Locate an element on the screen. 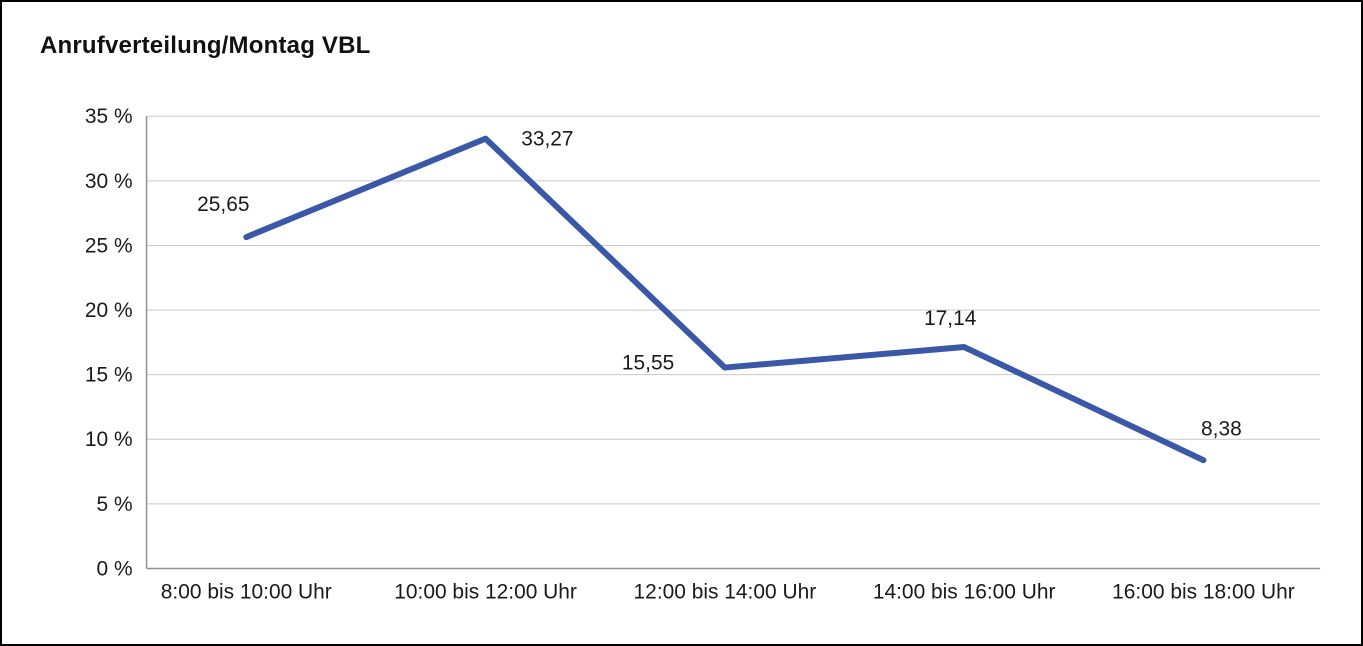 This screenshot has height=646, width=1363. x-category-label: 16:00 bis 18:00 Uhr is located at coordinates (1203, 591).